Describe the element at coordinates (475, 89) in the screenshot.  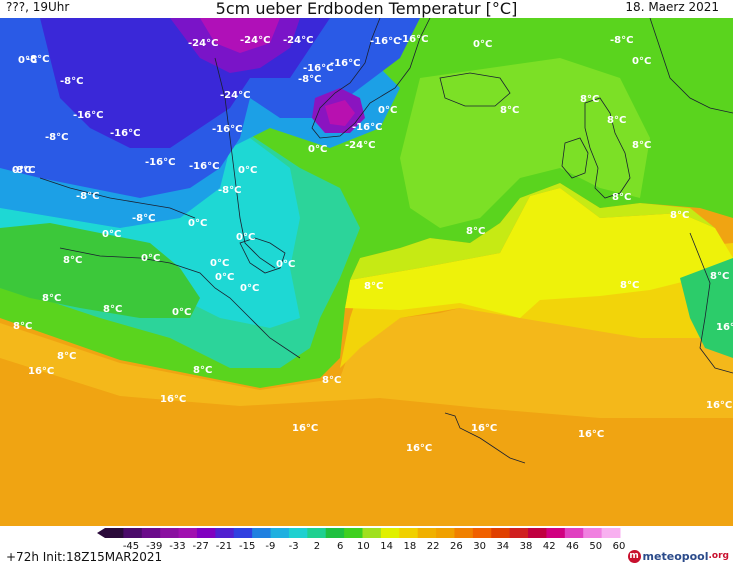
I see `iceland-coast` at that location.